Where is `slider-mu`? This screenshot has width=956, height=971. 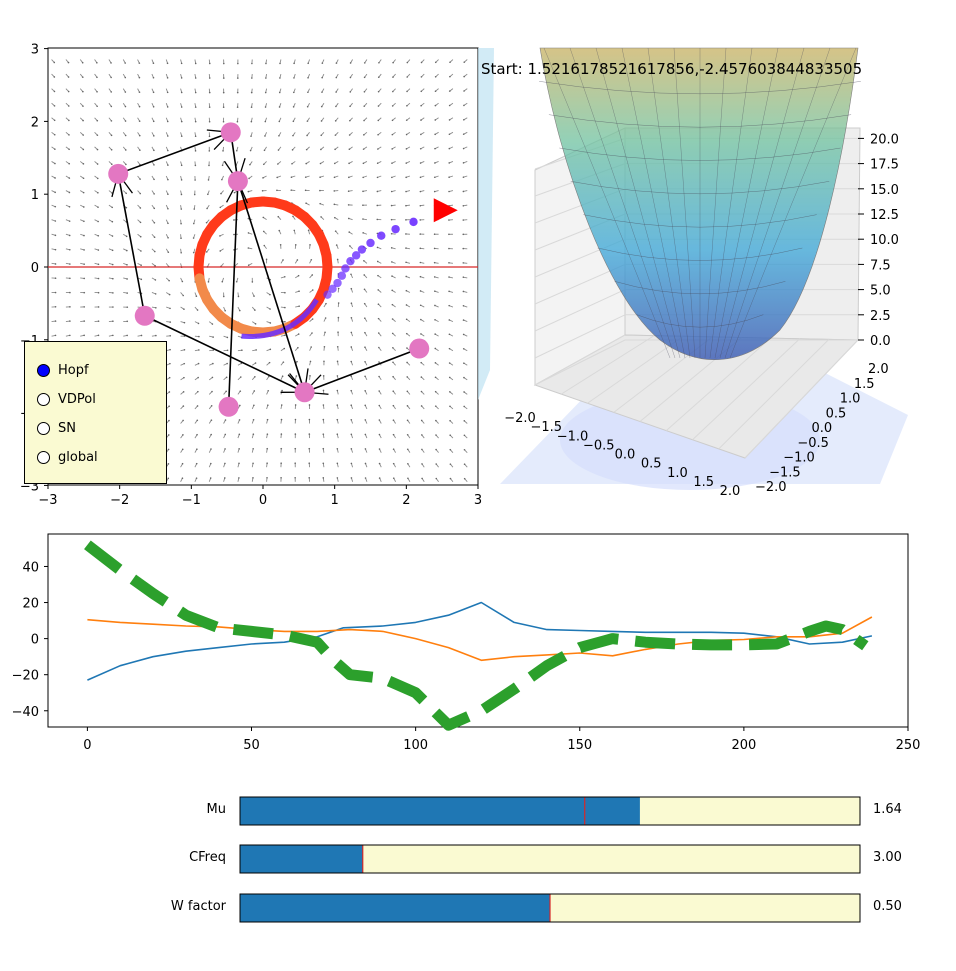 slider-mu is located at coordinates (550, 811).